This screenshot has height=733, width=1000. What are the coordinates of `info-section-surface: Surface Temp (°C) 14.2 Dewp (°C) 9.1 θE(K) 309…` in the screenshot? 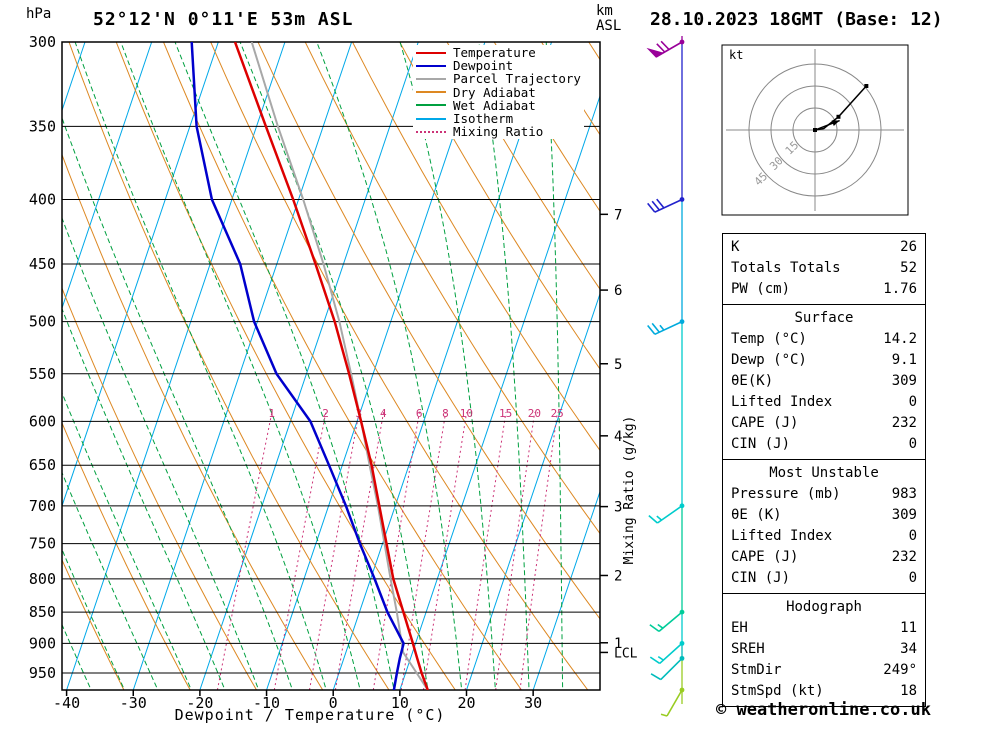 It's located at (824, 381).